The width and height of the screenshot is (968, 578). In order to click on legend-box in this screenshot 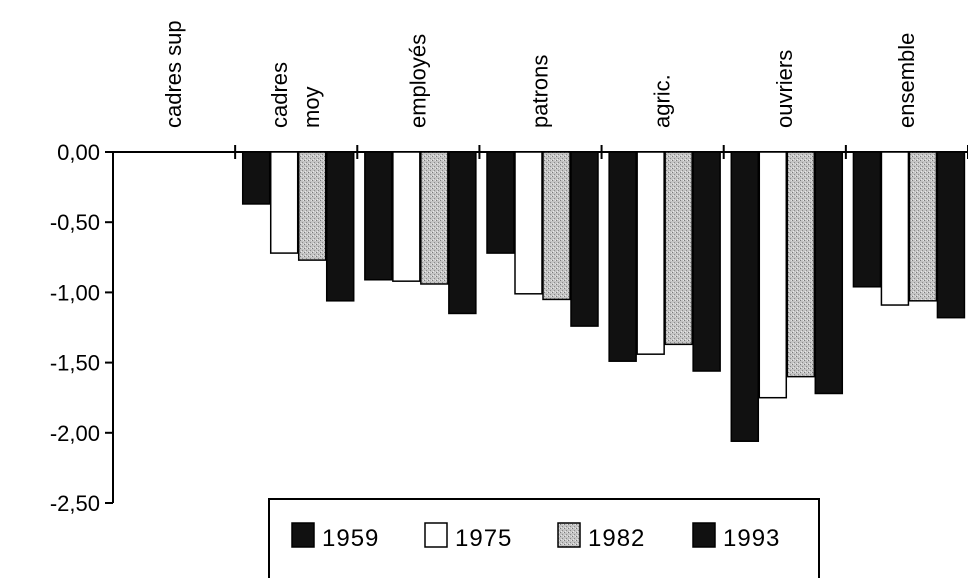, I will do `click(544, 538)`.